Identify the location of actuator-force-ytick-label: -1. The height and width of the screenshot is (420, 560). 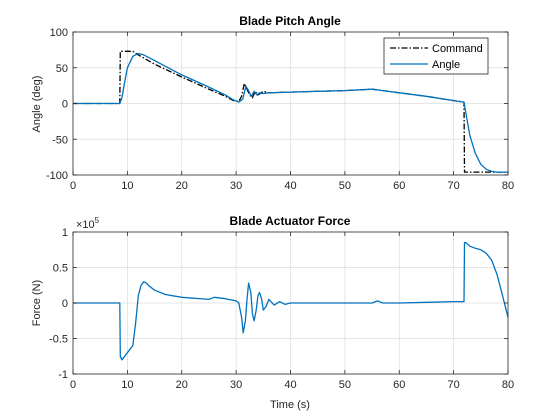
(63, 375).